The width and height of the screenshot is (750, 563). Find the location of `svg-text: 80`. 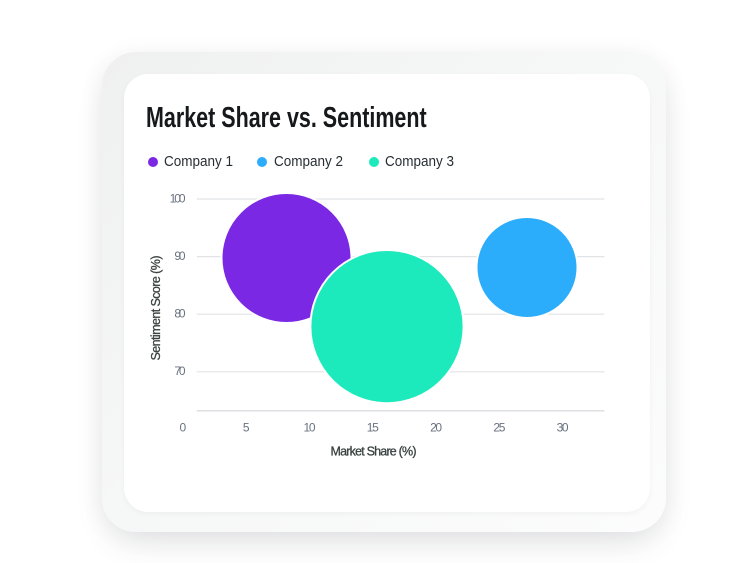

svg-text: 80 is located at coordinates (180, 314).